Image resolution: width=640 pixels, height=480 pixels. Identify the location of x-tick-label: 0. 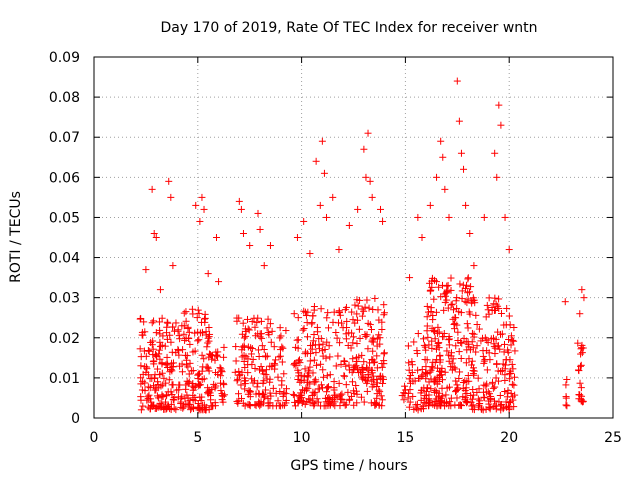
(94, 438).